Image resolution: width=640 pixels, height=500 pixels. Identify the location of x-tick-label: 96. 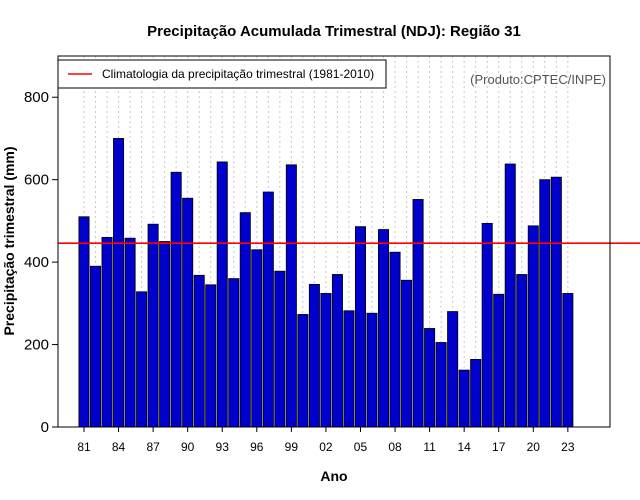
(257, 447).